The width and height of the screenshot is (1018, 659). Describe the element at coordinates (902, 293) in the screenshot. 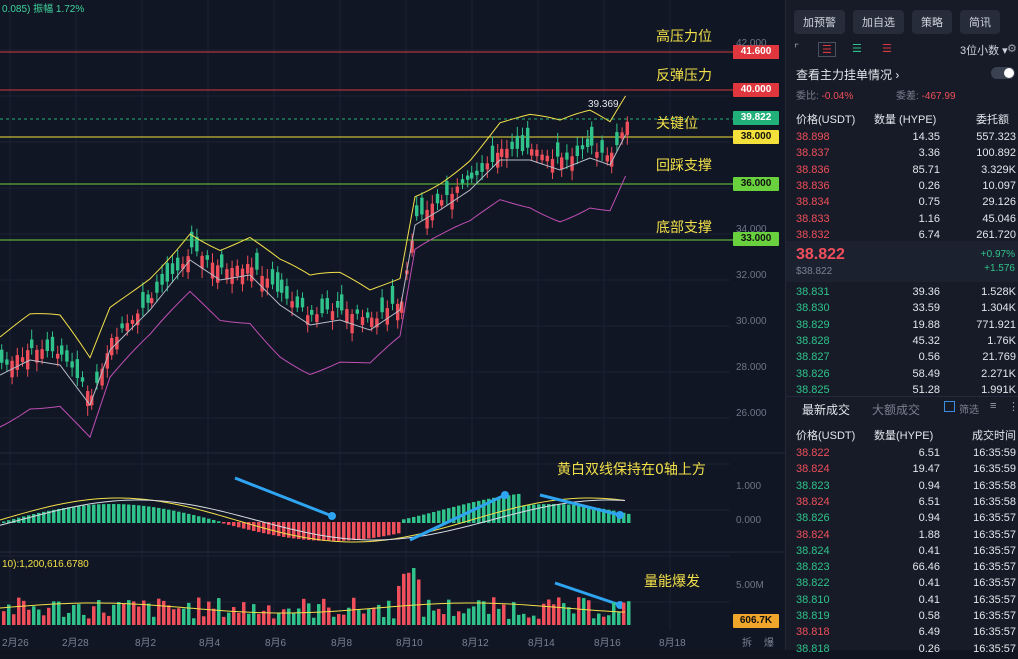

I see `bid-row: 38.831 39.36 1.528K` at that location.